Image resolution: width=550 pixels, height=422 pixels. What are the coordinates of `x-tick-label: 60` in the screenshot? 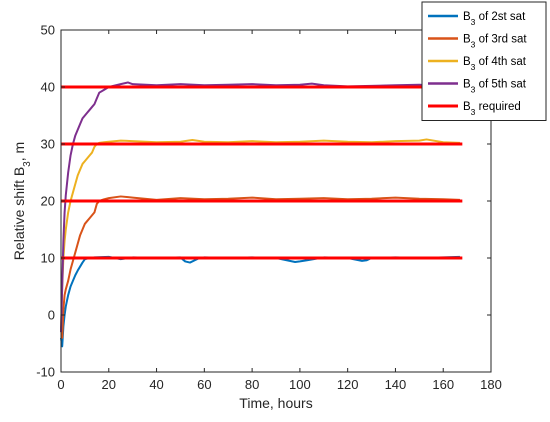 It's located at (204, 384).